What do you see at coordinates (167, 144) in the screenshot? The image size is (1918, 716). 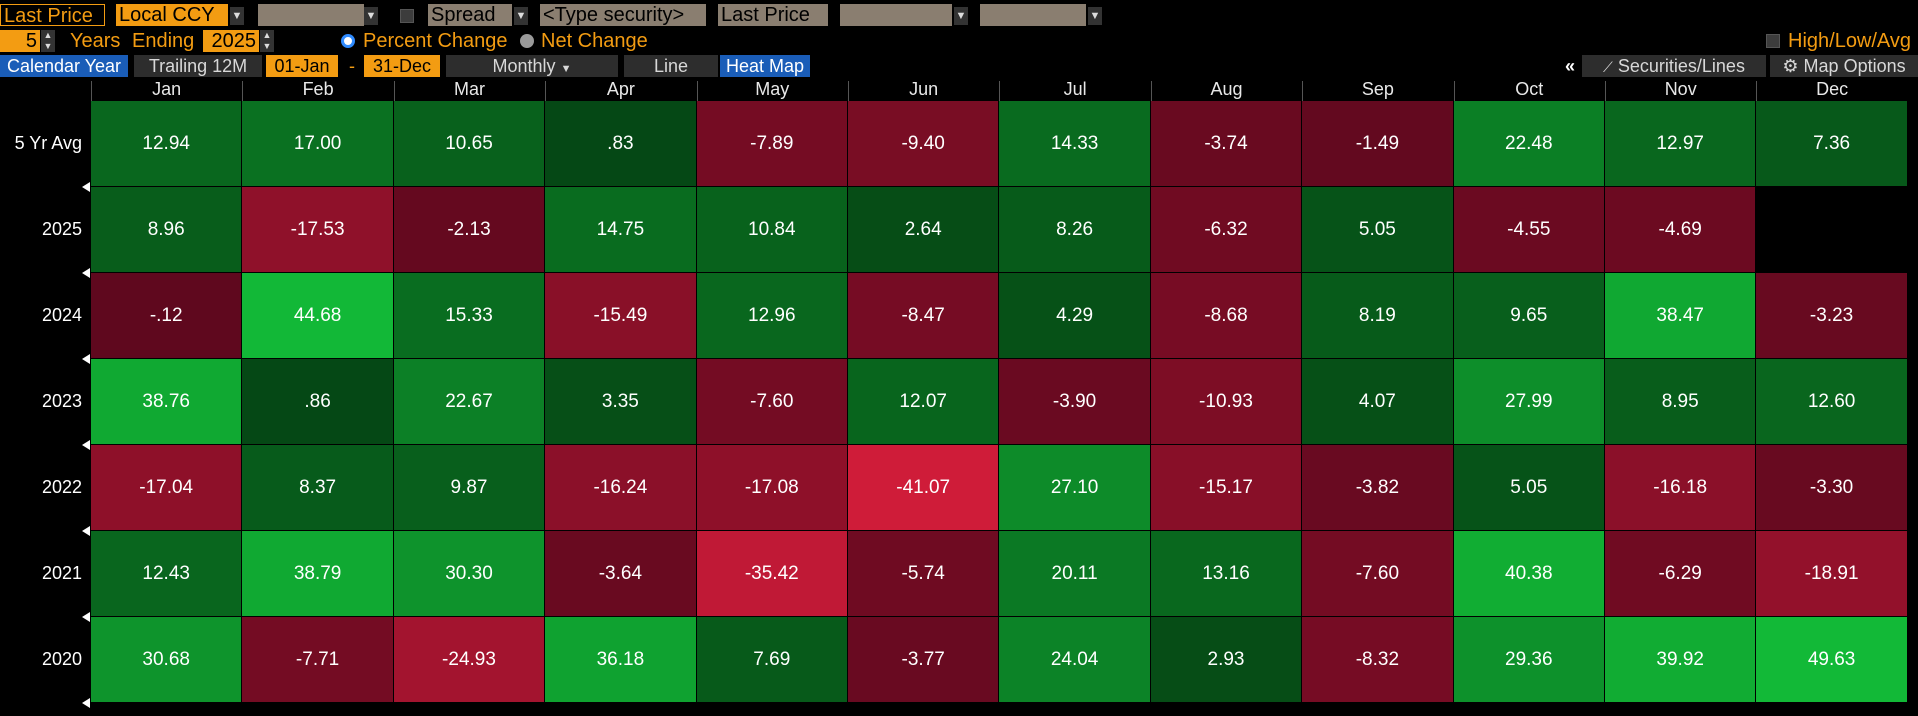 I see `heat-cell: 12.94` at bounding box center [167, 144].